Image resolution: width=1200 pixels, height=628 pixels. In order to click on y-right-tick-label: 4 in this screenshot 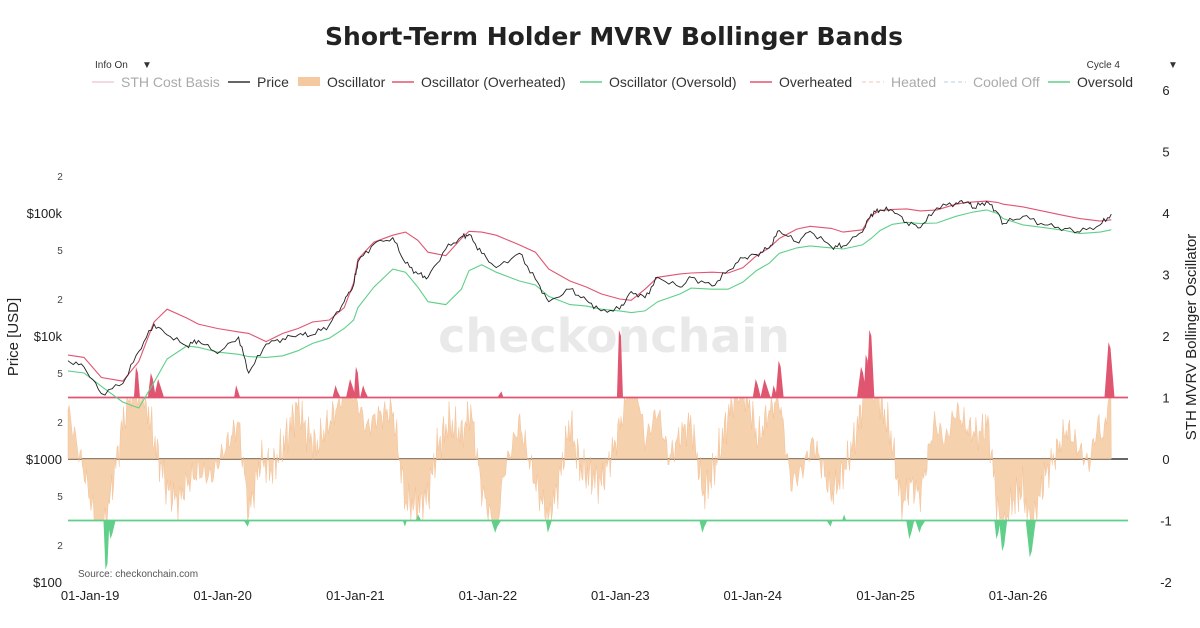, I will do `click(1165, 213)`.